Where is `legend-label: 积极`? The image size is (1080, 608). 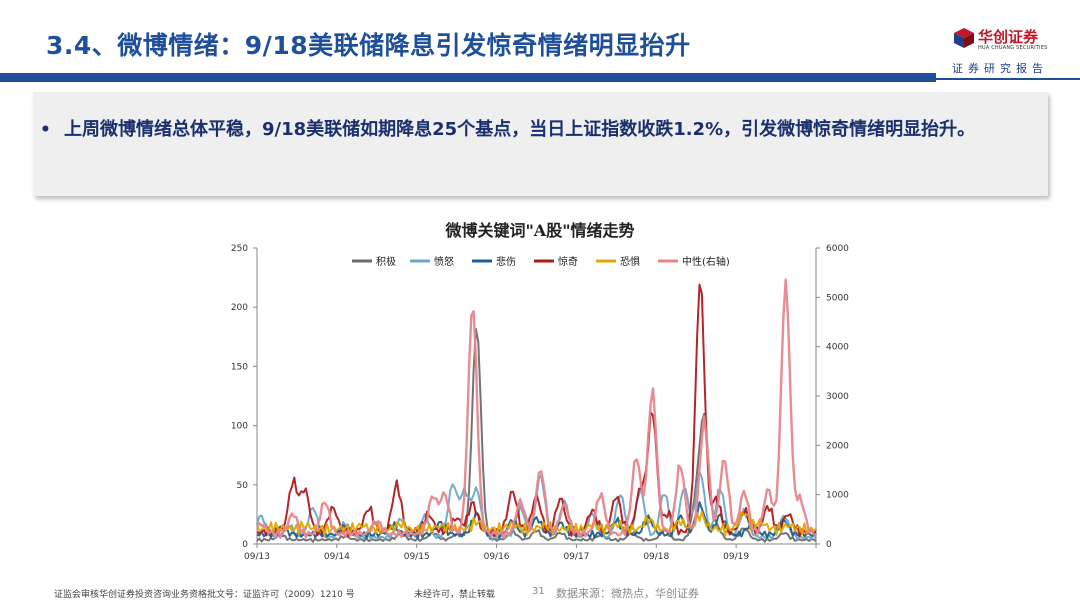 legend-label: 积极 is located at coordinates (386, 261).